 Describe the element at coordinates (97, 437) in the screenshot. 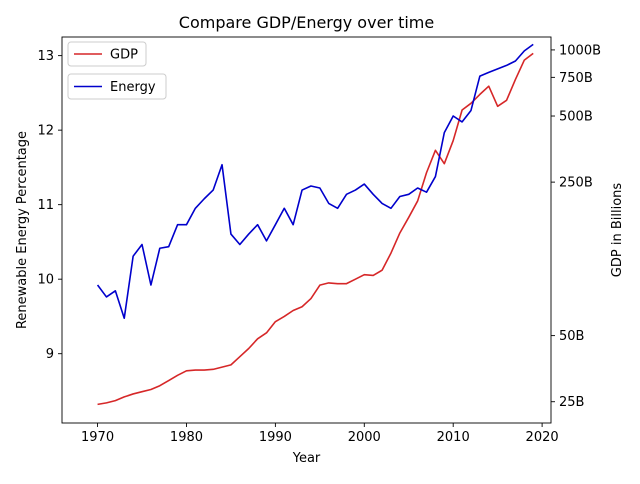

I see `x-tick-label: 1970` at that location.